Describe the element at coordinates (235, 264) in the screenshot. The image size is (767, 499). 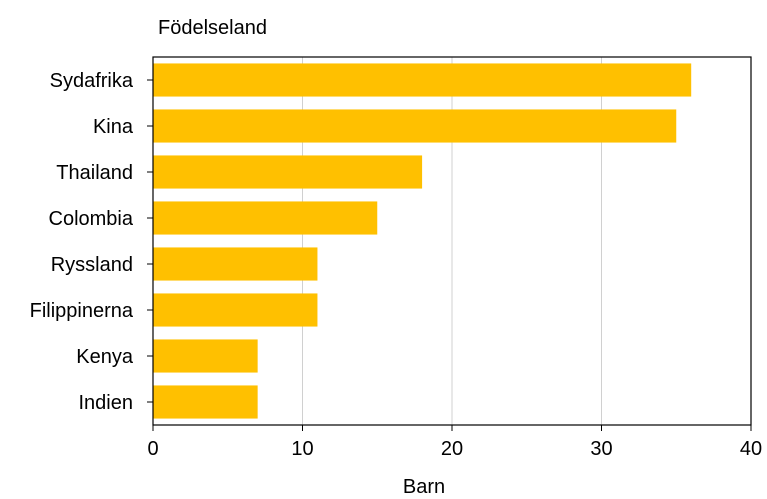
I see `bar-ryssland` at that location.